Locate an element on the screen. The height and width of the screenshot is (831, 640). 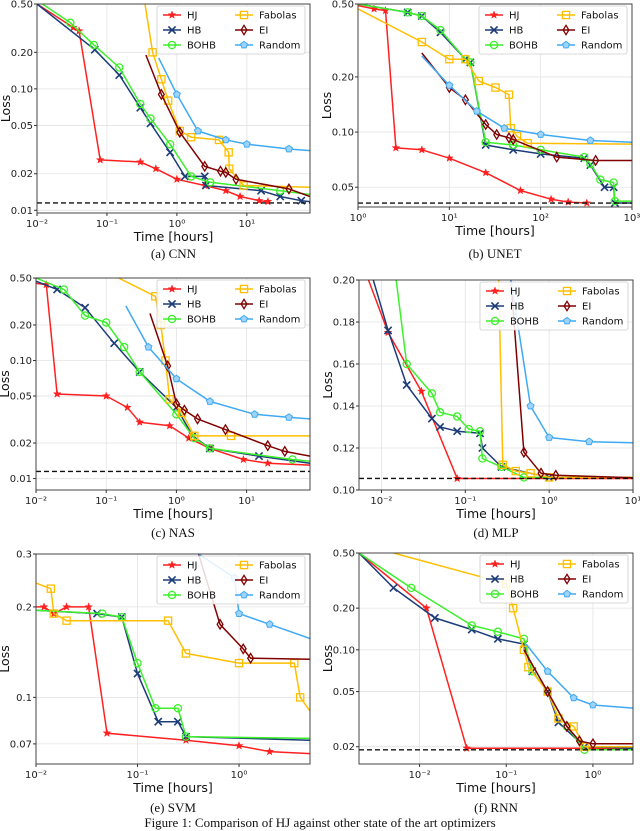
y-tick-label: 0.01 is located at coordinates (21, 479).